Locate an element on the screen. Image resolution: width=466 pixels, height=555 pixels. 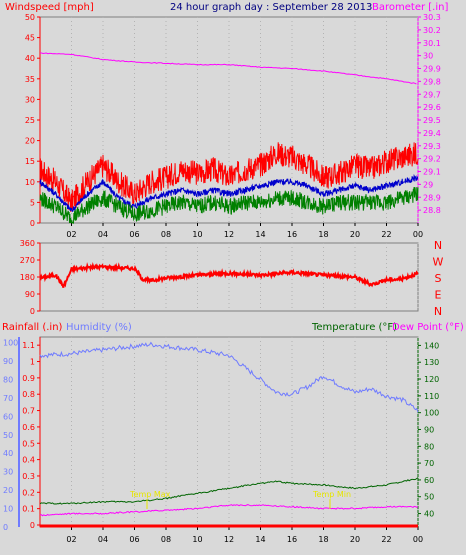
humidity-y-tick-label: 70 is located at coordinates (8, 398).